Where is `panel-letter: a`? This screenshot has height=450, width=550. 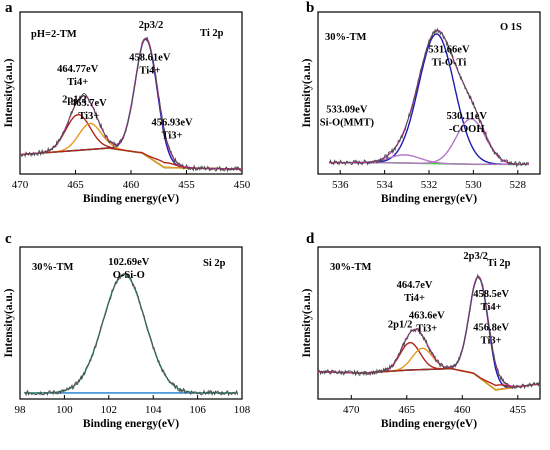 panel-letter: a is located at coordinates (9, 8).